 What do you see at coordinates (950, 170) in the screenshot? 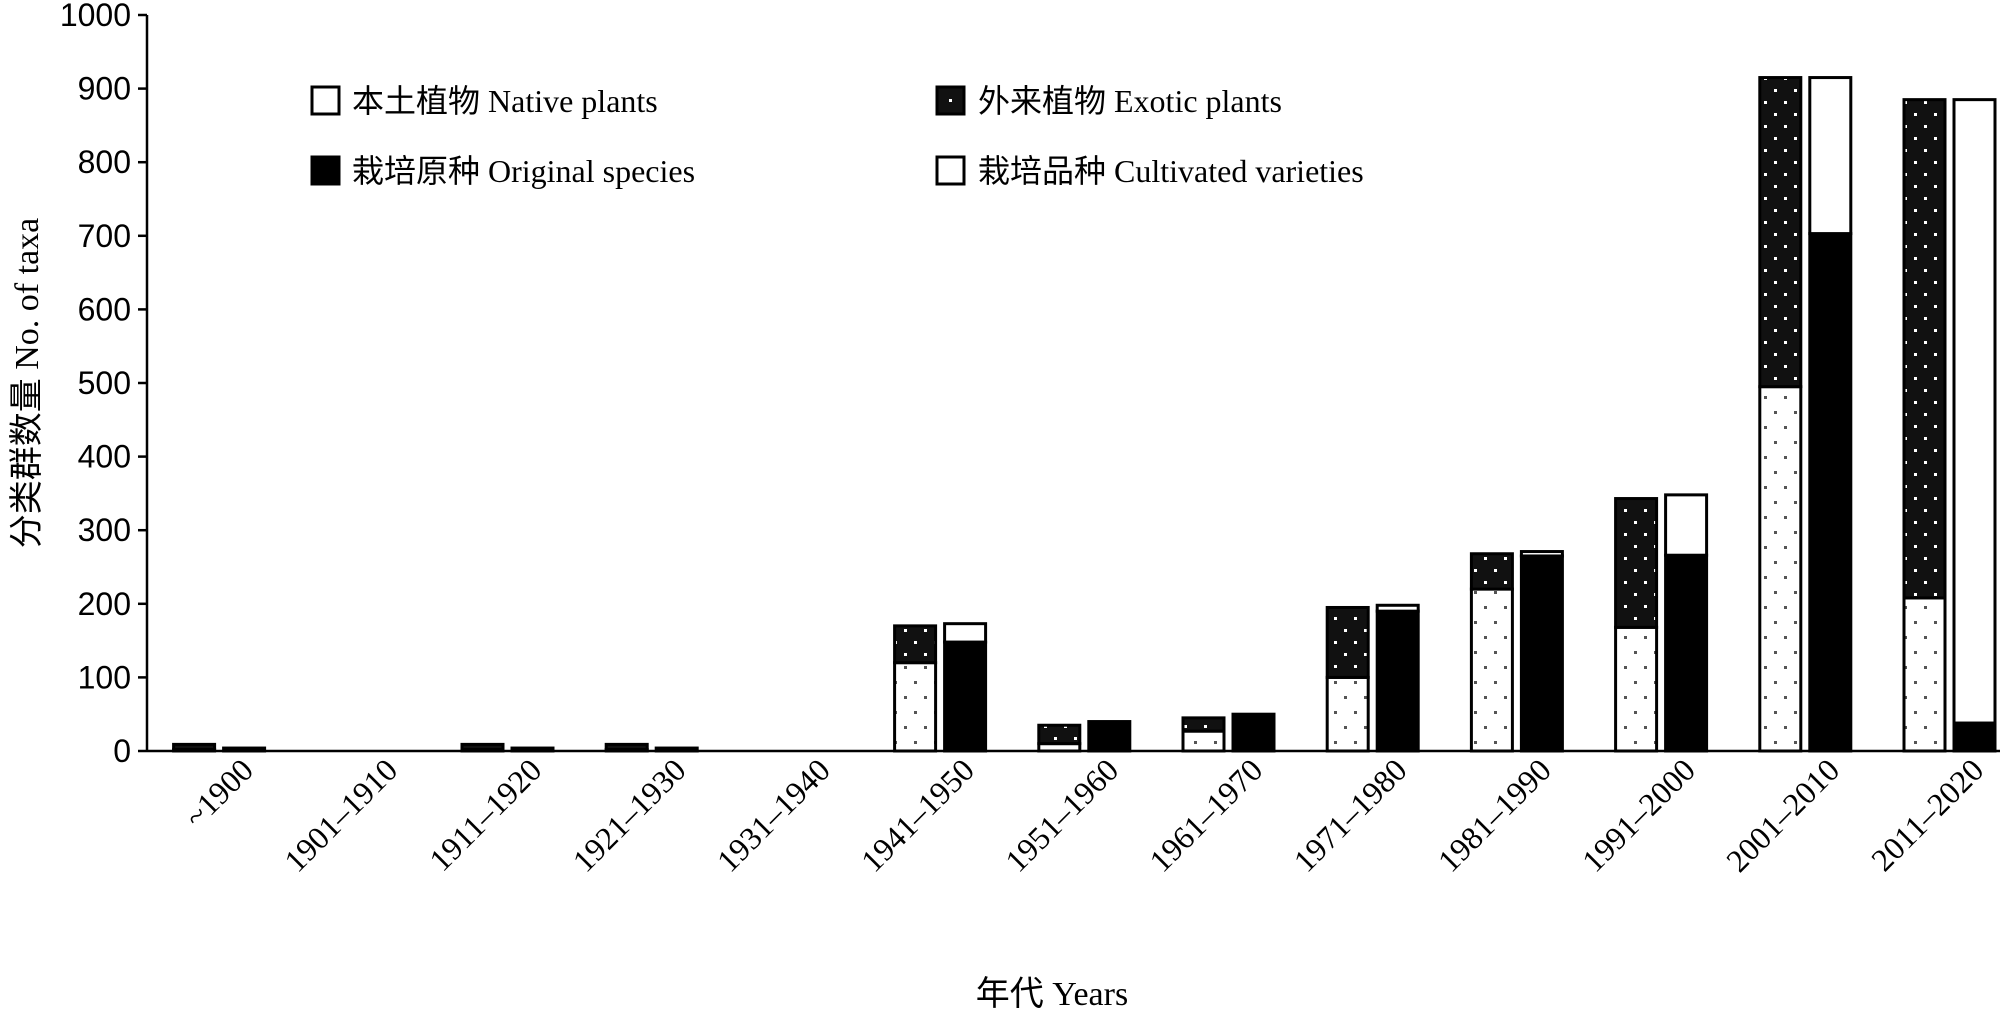
I see `legend-swatch-cultivated-varieties` at bounding box center [950, 170].